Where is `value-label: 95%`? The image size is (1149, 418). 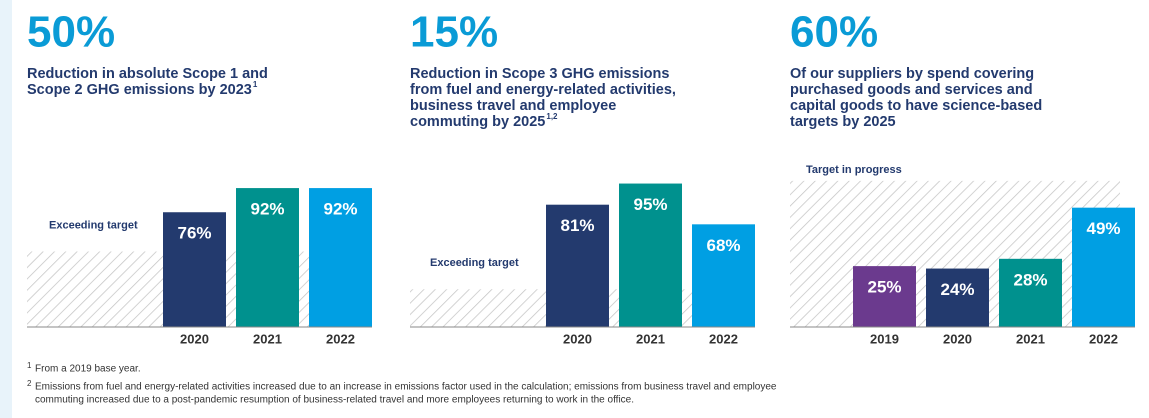
value-label: 95% is located at coordinates (650, 204).